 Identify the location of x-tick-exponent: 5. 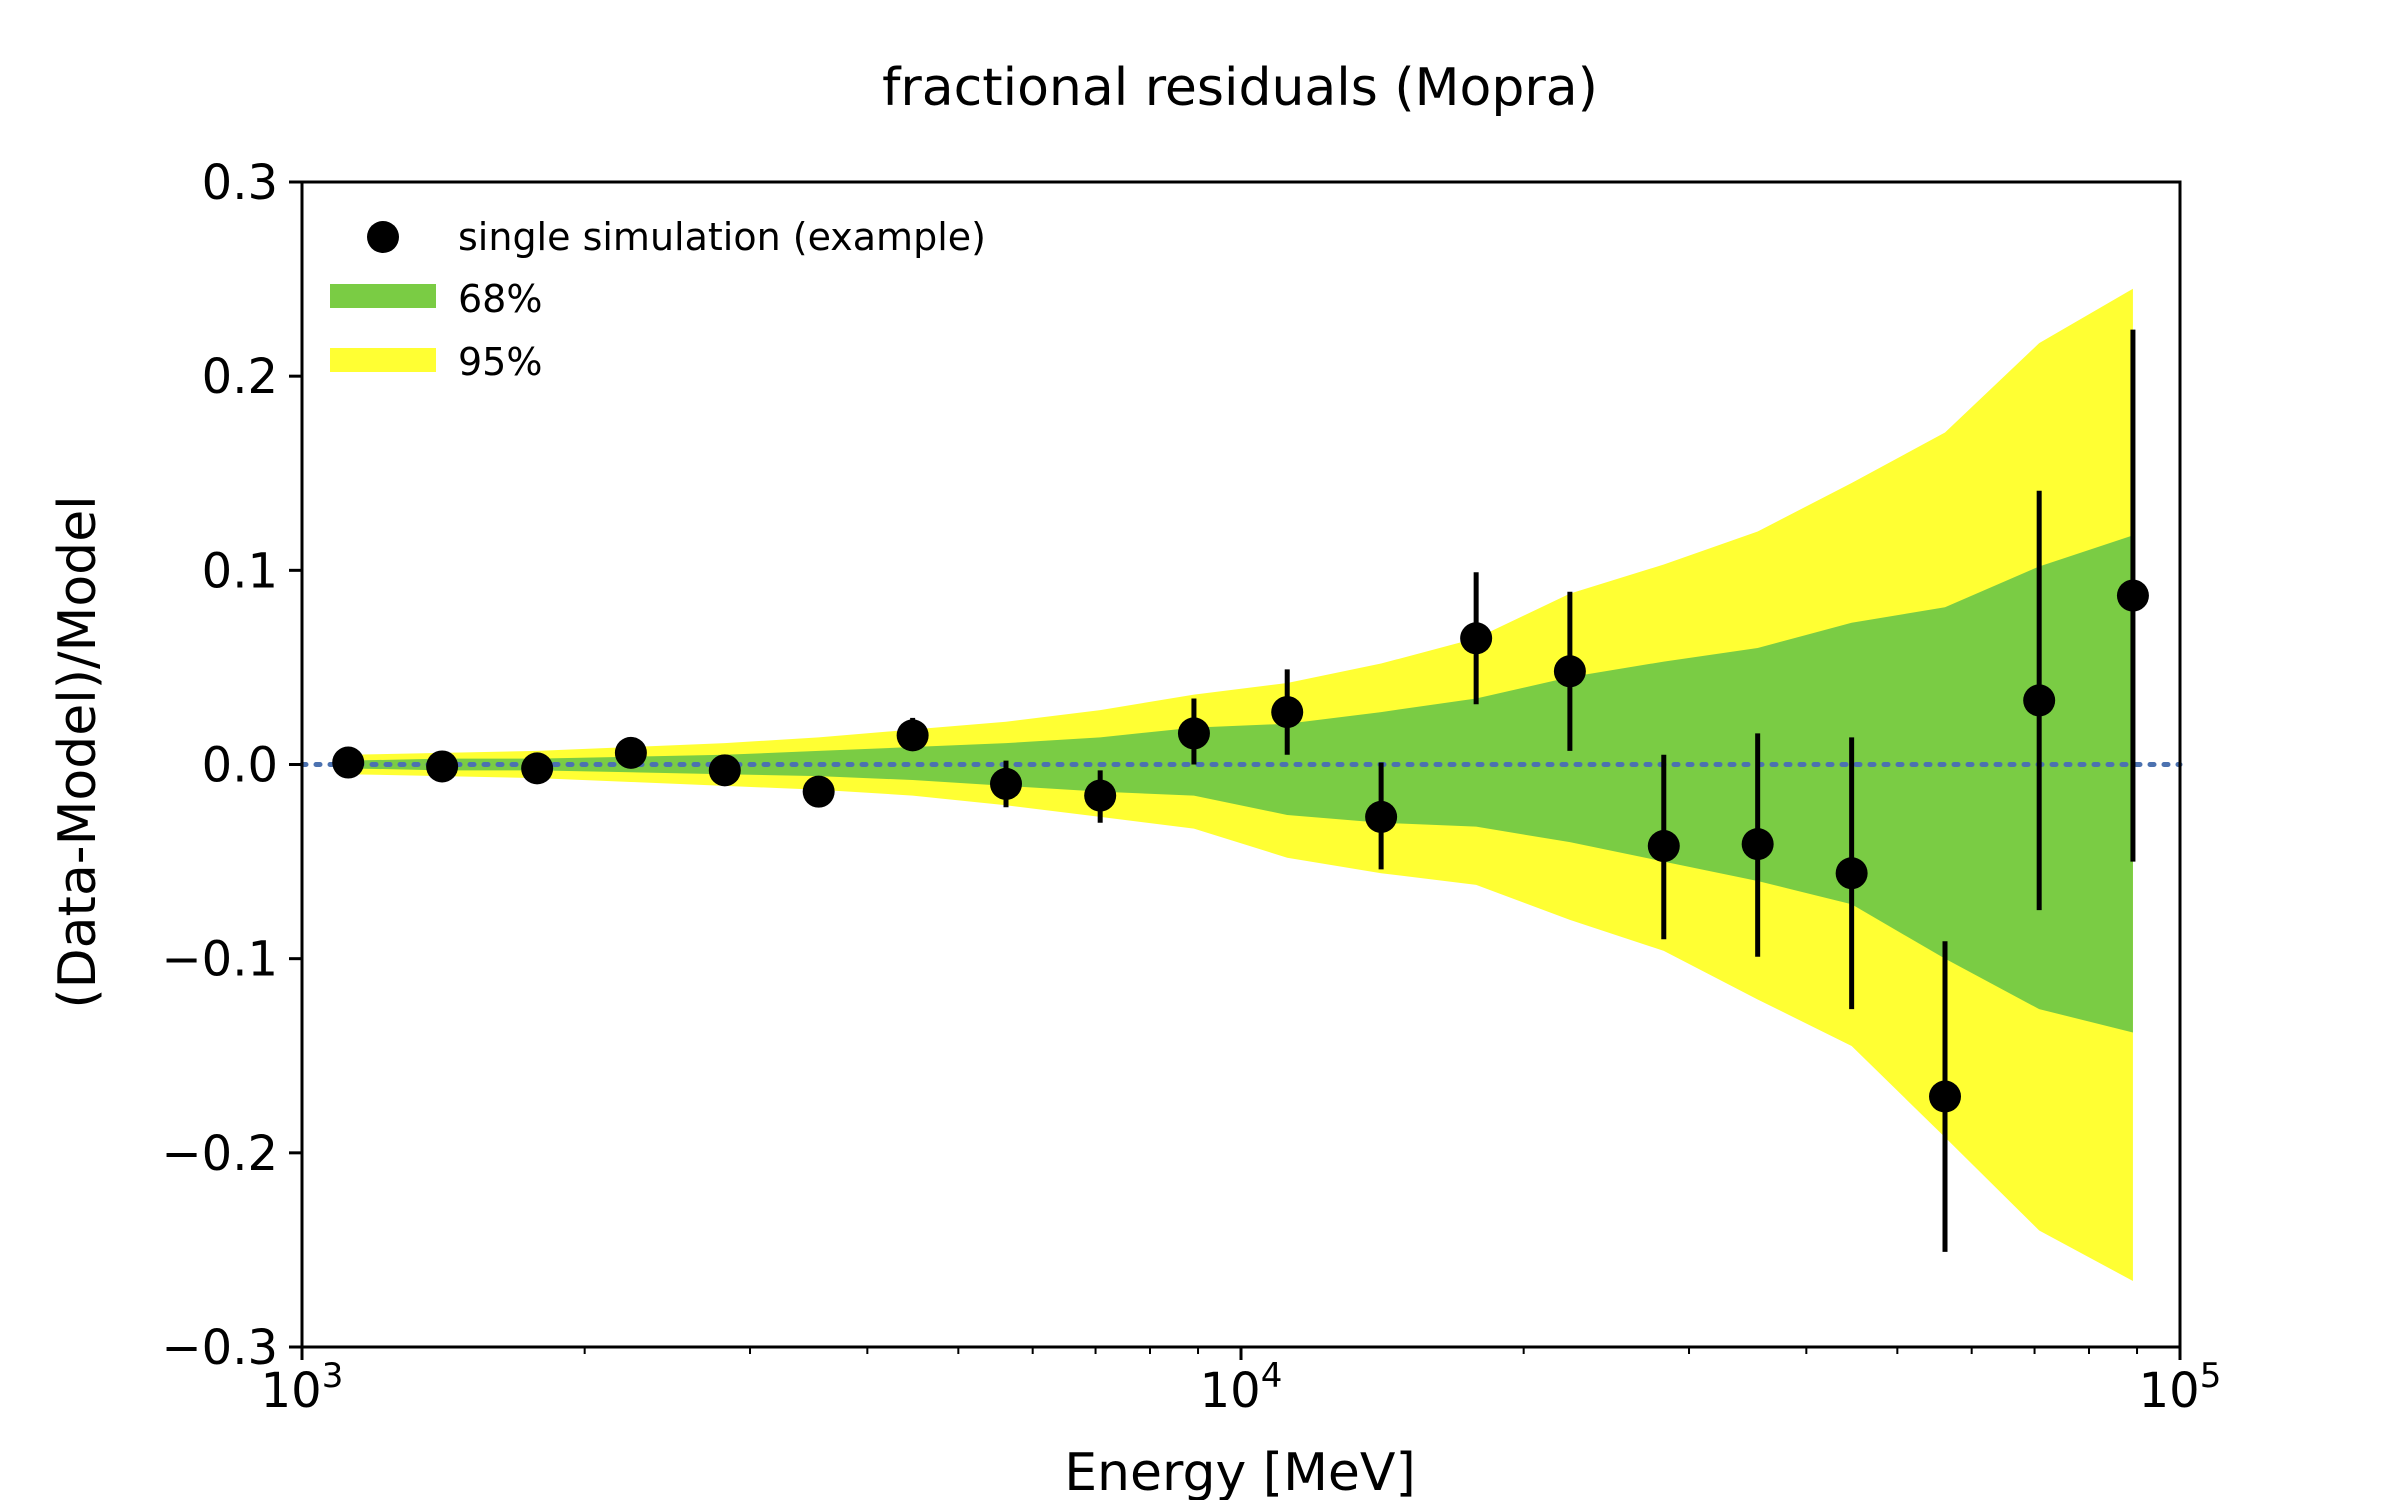
(2211, 1376).